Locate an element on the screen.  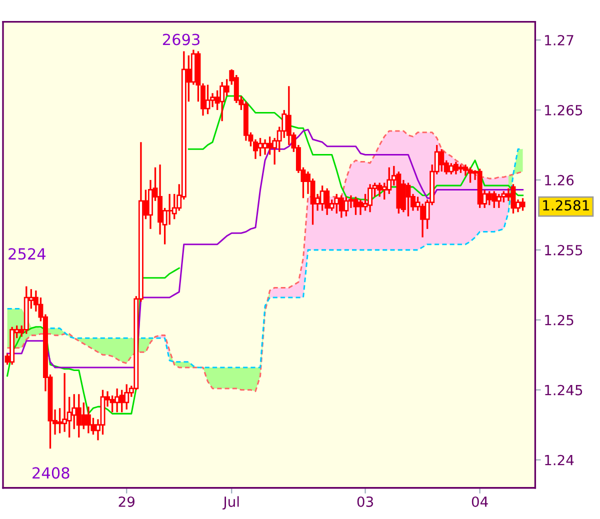
y-tick-label: 1.24 is located at coordinates (559, 460).